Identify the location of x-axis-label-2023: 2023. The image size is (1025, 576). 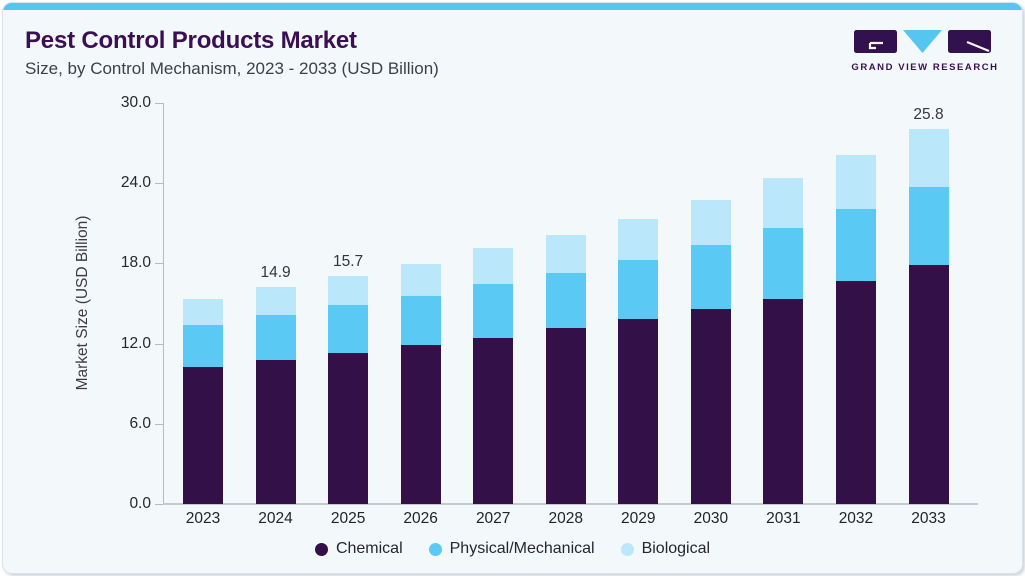
(203, 518).